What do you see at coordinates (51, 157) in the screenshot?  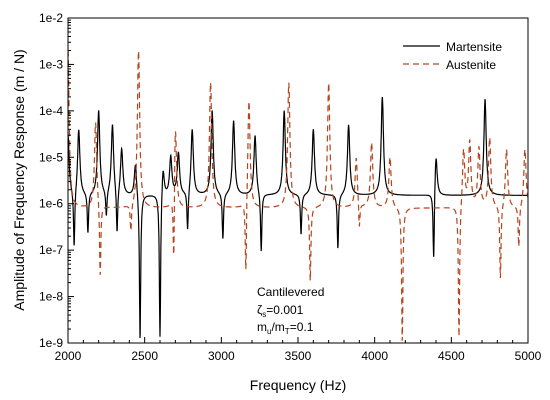 I see `y-tick-label: 1e-5` at bounding box center [51, 157].